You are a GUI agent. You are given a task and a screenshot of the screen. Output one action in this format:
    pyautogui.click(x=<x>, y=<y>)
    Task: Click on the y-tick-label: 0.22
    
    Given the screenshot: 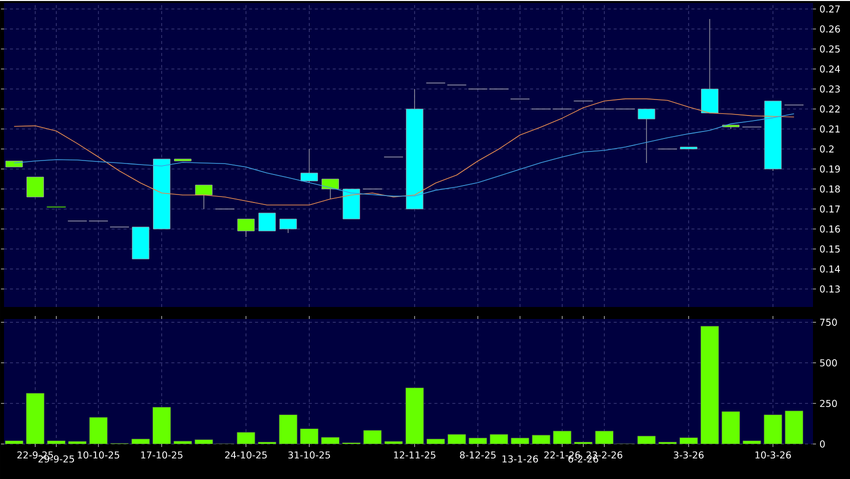 What is the action you would take?
    pyautogui.click(x=830, y=109)
    